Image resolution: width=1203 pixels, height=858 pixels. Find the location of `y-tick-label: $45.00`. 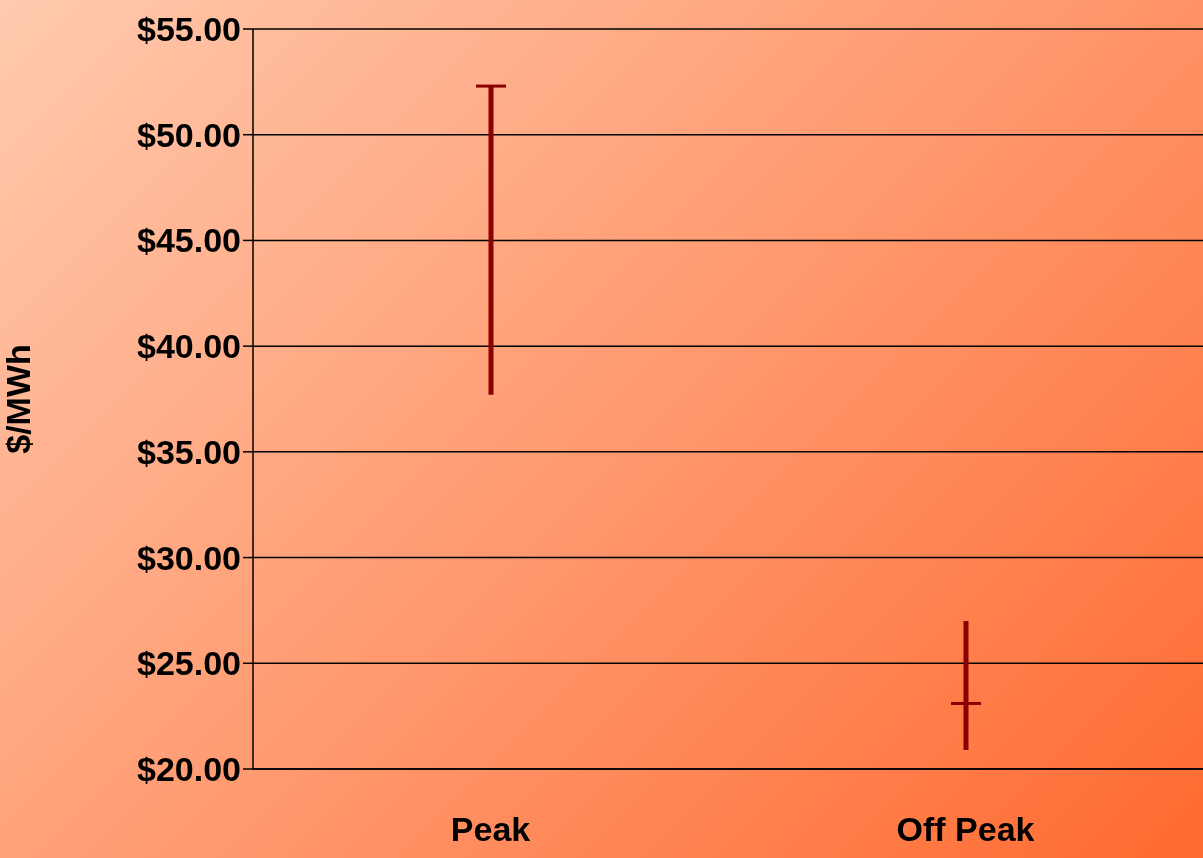

y-tick-label: $45.00 is located at coordinates (189, 240).